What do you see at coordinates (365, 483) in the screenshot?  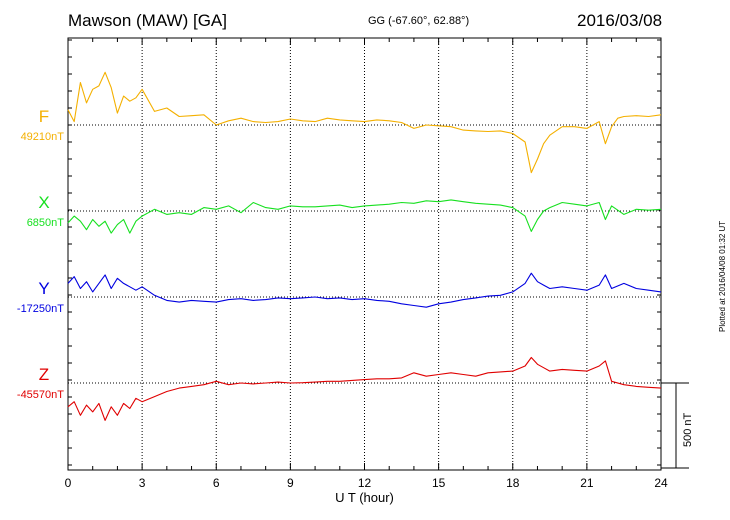 I see `x-tick-label: 12` at bounding box center [365, 483].